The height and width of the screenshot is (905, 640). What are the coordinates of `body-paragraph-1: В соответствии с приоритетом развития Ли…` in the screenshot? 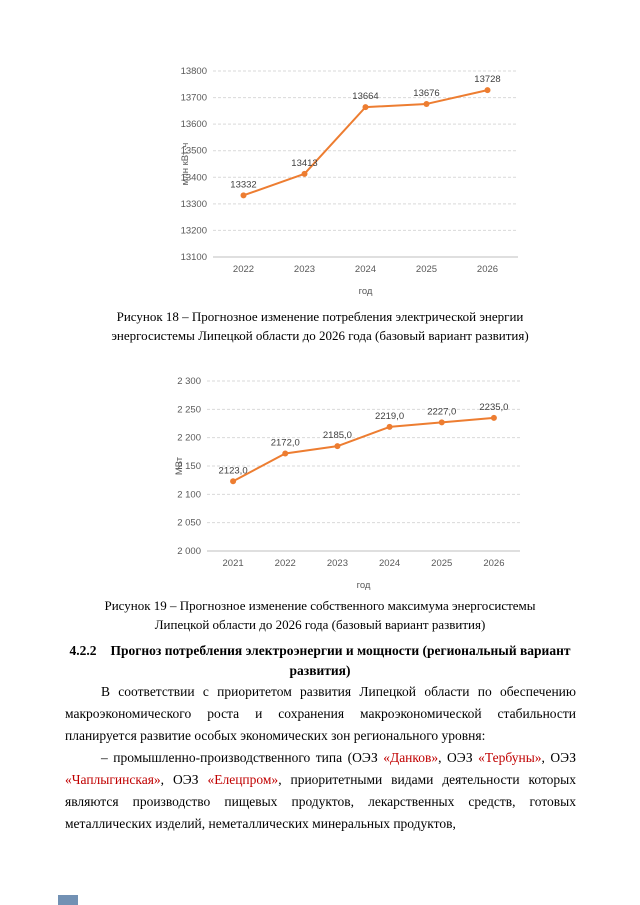 It's located at (320, 713).